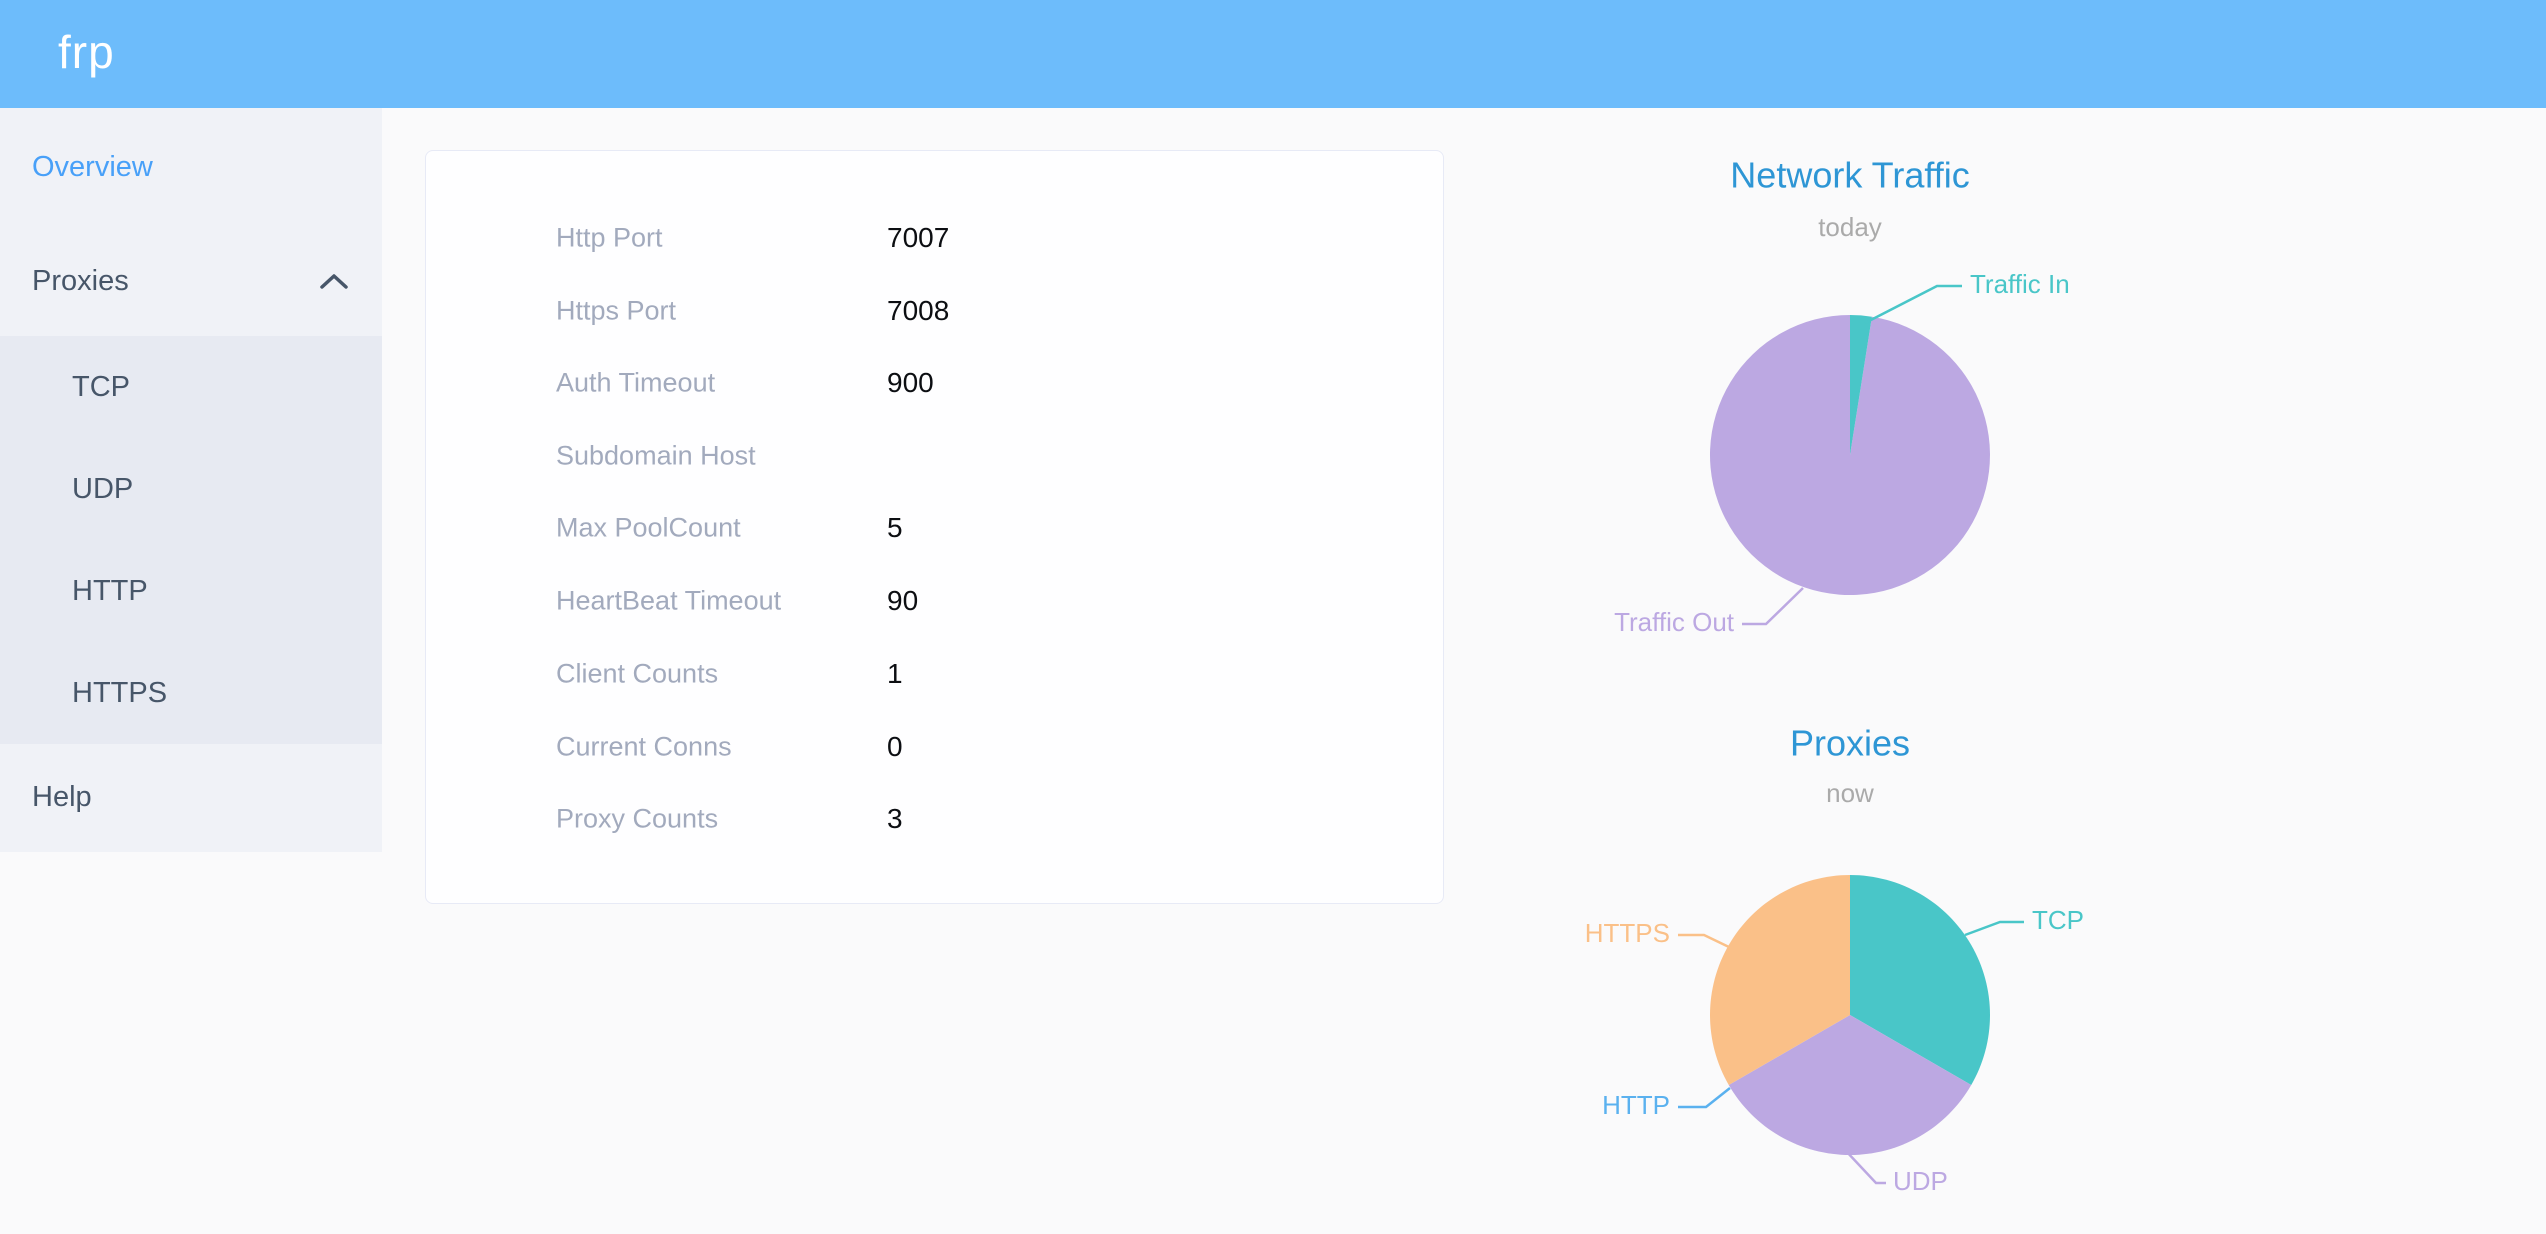 The height and width of the screenshot is (1234, 2546). What do you see at coordinates (1273, 54) in the screenshot?
I see `app-header: frp` at bounding box center [1273, 54].